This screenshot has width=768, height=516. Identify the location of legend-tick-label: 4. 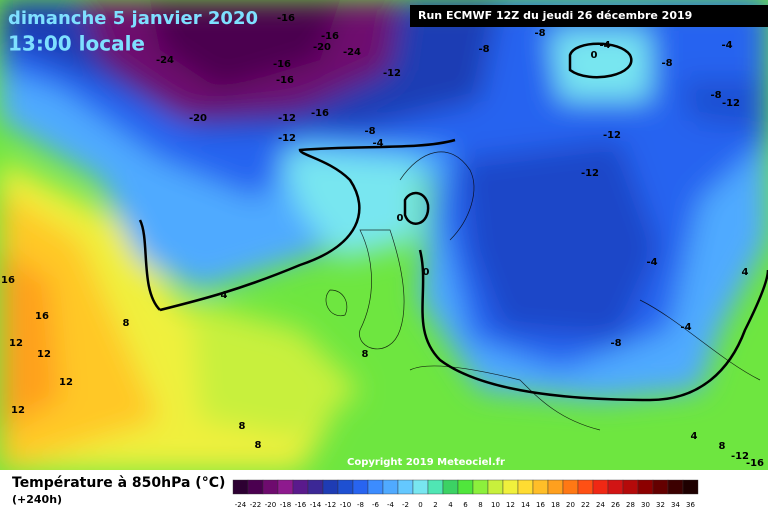
(450, 505).